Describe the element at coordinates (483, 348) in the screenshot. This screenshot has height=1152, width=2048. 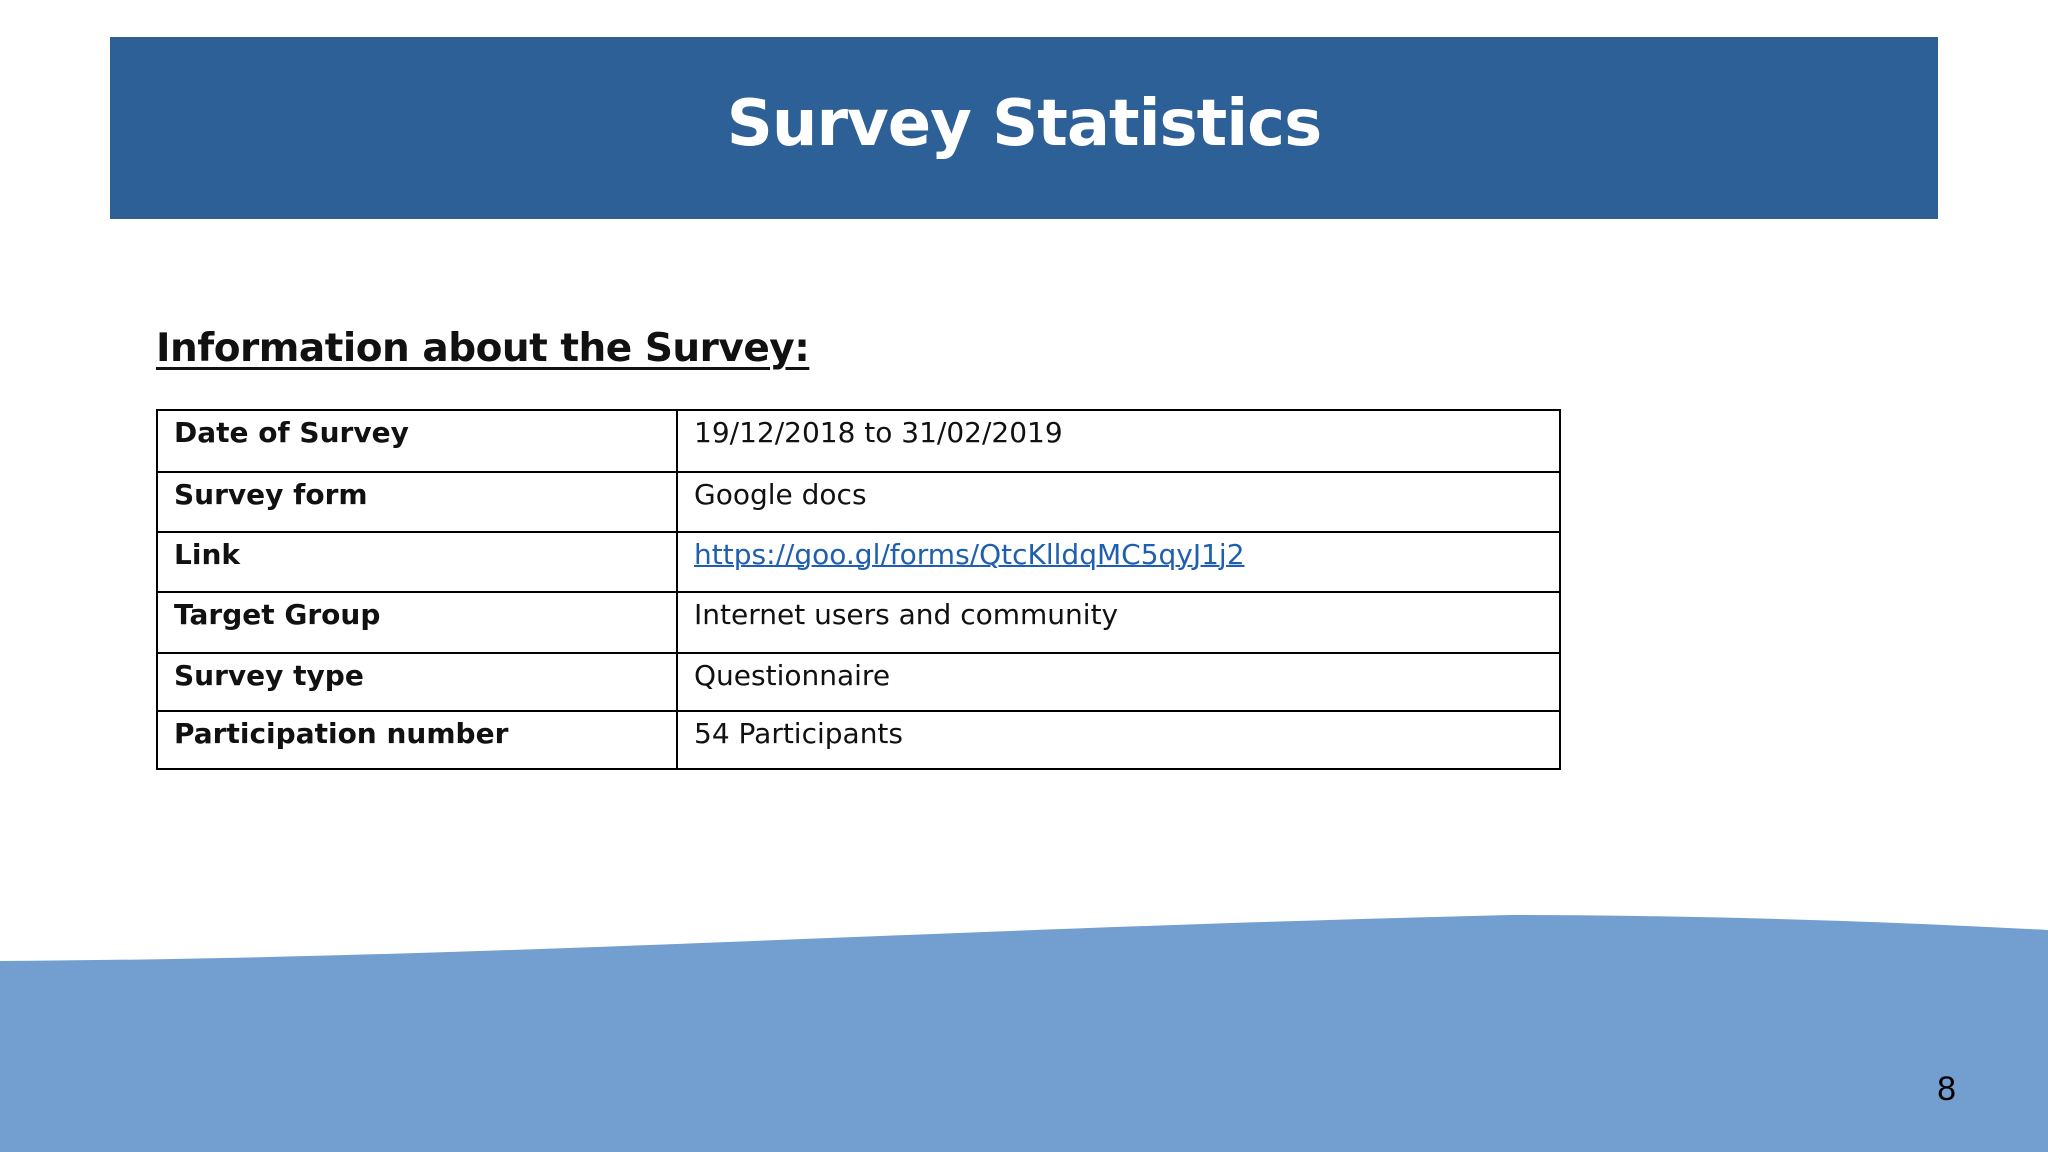
I see `section-heading: Information about the Survey:` at that location.